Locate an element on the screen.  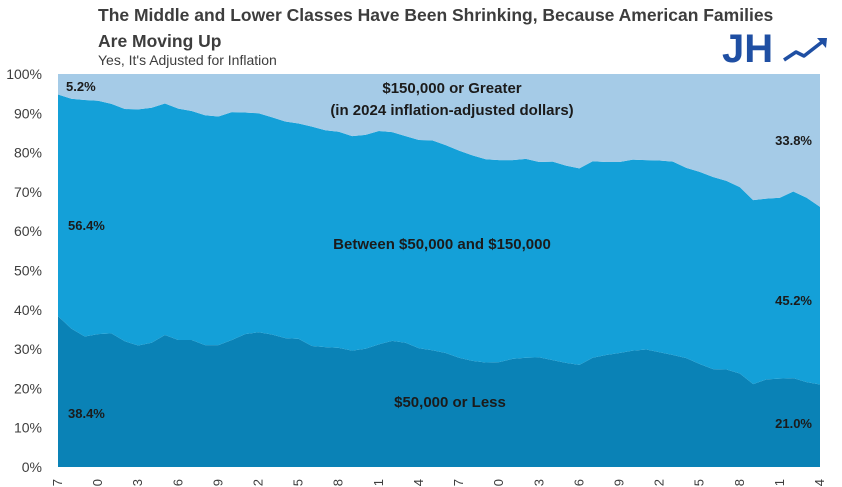
end-value-label: 21.0% is located at coordinates (793, 423).